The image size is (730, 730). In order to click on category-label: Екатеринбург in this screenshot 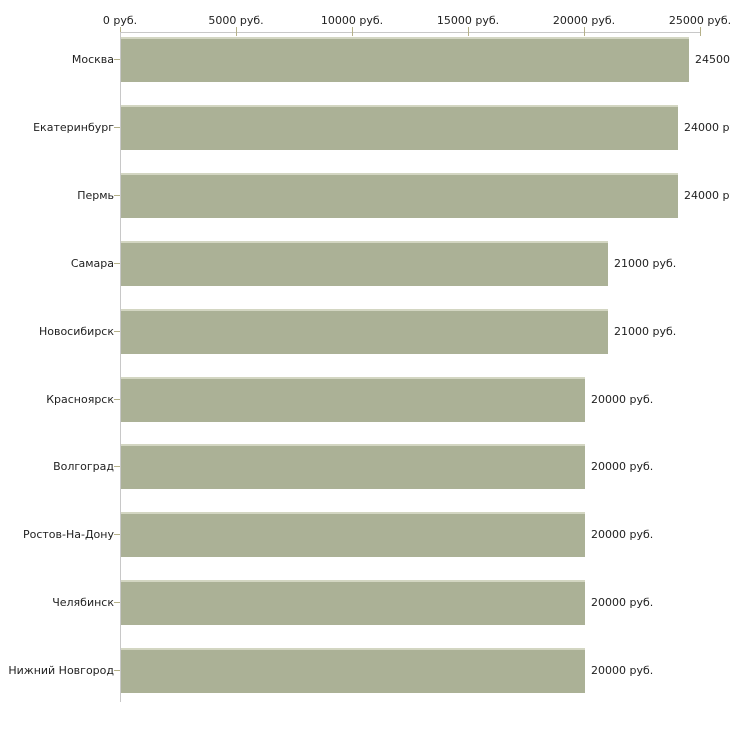, I will do `click(73, 127)`.